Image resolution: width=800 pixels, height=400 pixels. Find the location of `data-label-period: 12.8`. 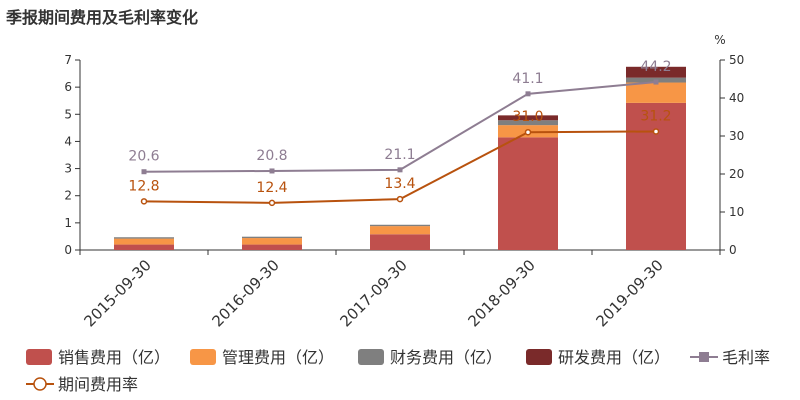

data-label-period: 12.8 is located at coordinates (143, 186).